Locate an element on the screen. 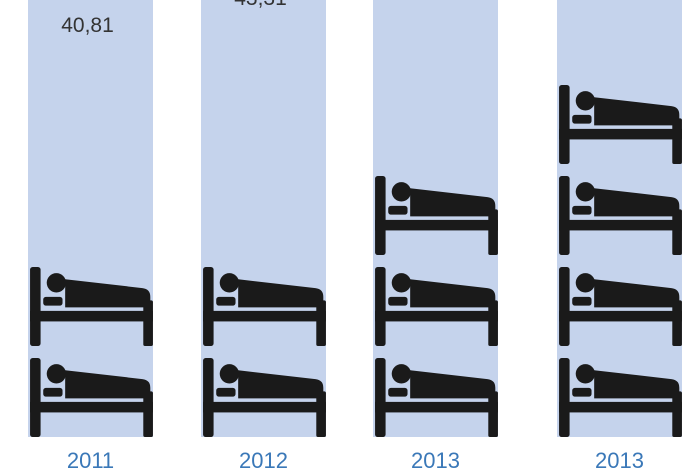 The image size is (693, 473). value-label: 40,81 is located at coordinates (87, 25).